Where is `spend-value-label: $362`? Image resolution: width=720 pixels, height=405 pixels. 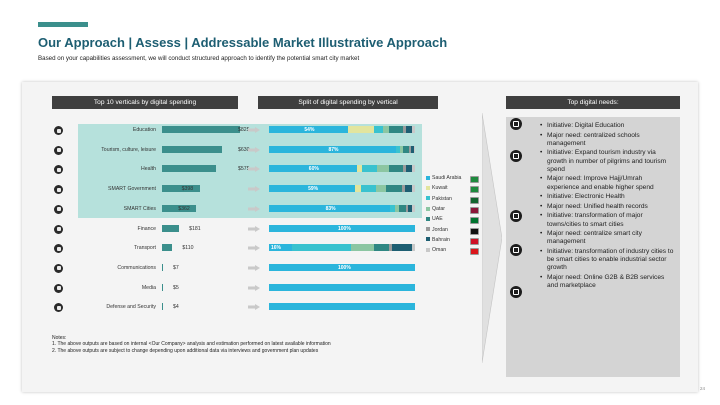 spend-value-label: $362 is located at coordinates (184, 208).